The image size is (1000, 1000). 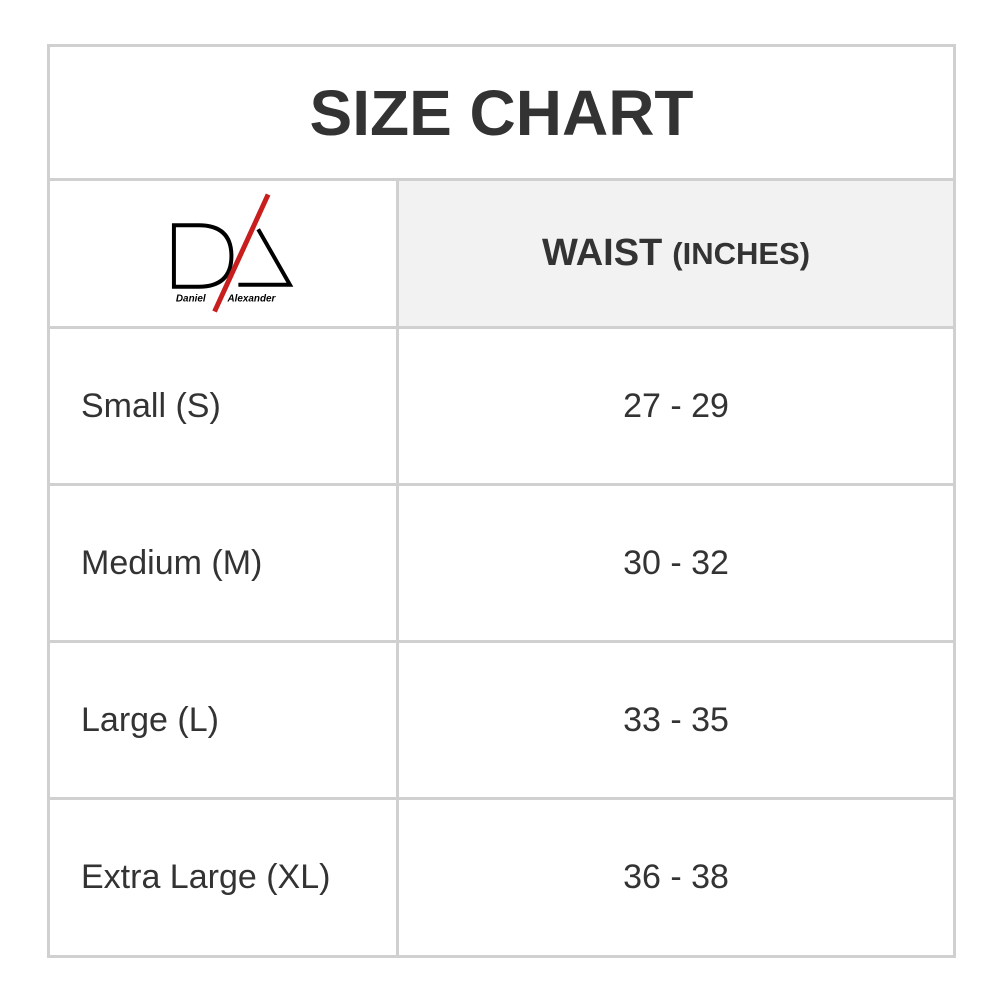 I want to click on waist-header-label: WAIST, so click(x=602, y=253).